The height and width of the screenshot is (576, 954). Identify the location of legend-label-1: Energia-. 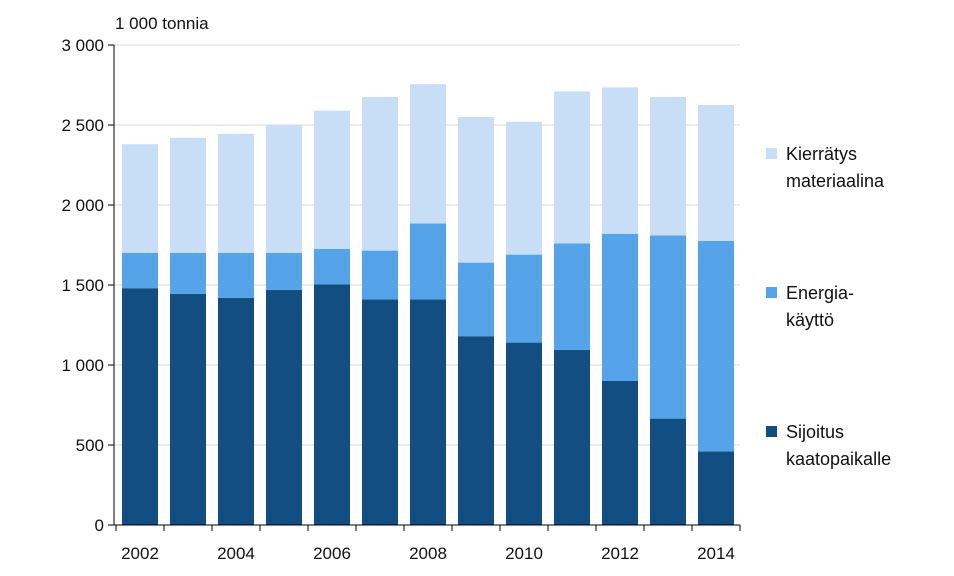
(820, 293).